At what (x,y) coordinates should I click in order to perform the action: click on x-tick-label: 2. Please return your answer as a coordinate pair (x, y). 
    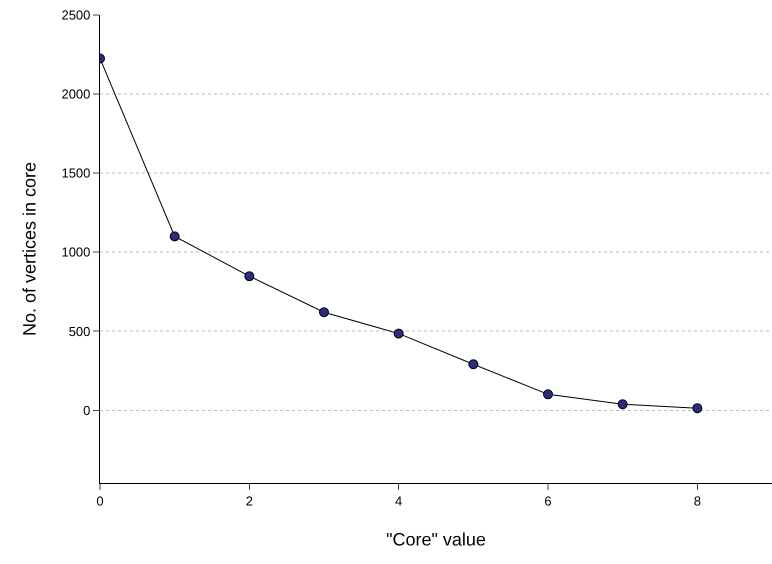
    Looking at the image, I should click on (249, 501).